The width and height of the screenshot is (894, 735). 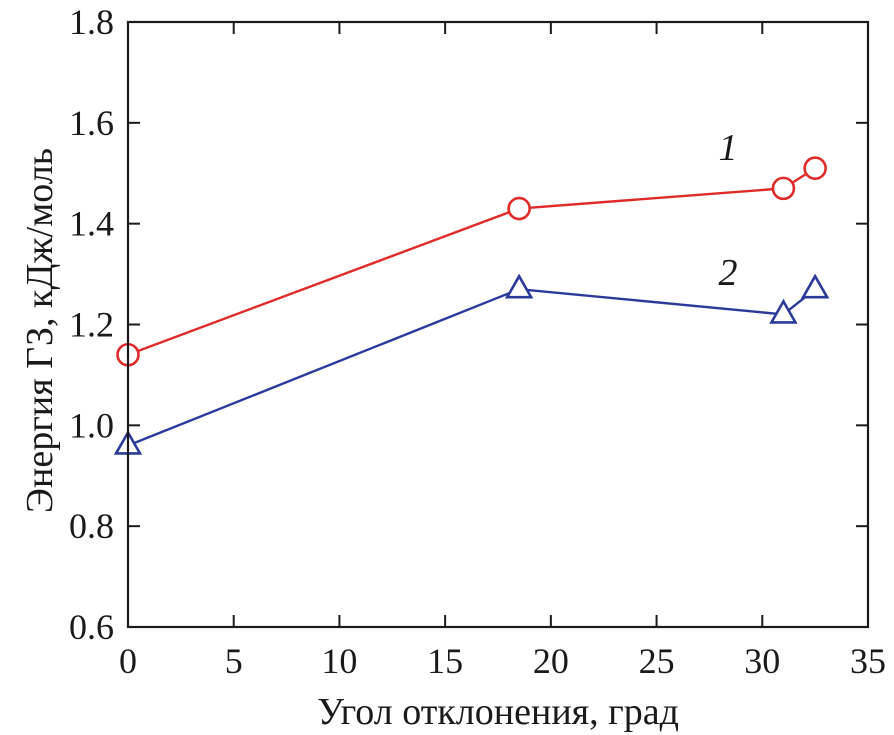 I want to click on x-tick-label: 10, so click(x=339, y=661).